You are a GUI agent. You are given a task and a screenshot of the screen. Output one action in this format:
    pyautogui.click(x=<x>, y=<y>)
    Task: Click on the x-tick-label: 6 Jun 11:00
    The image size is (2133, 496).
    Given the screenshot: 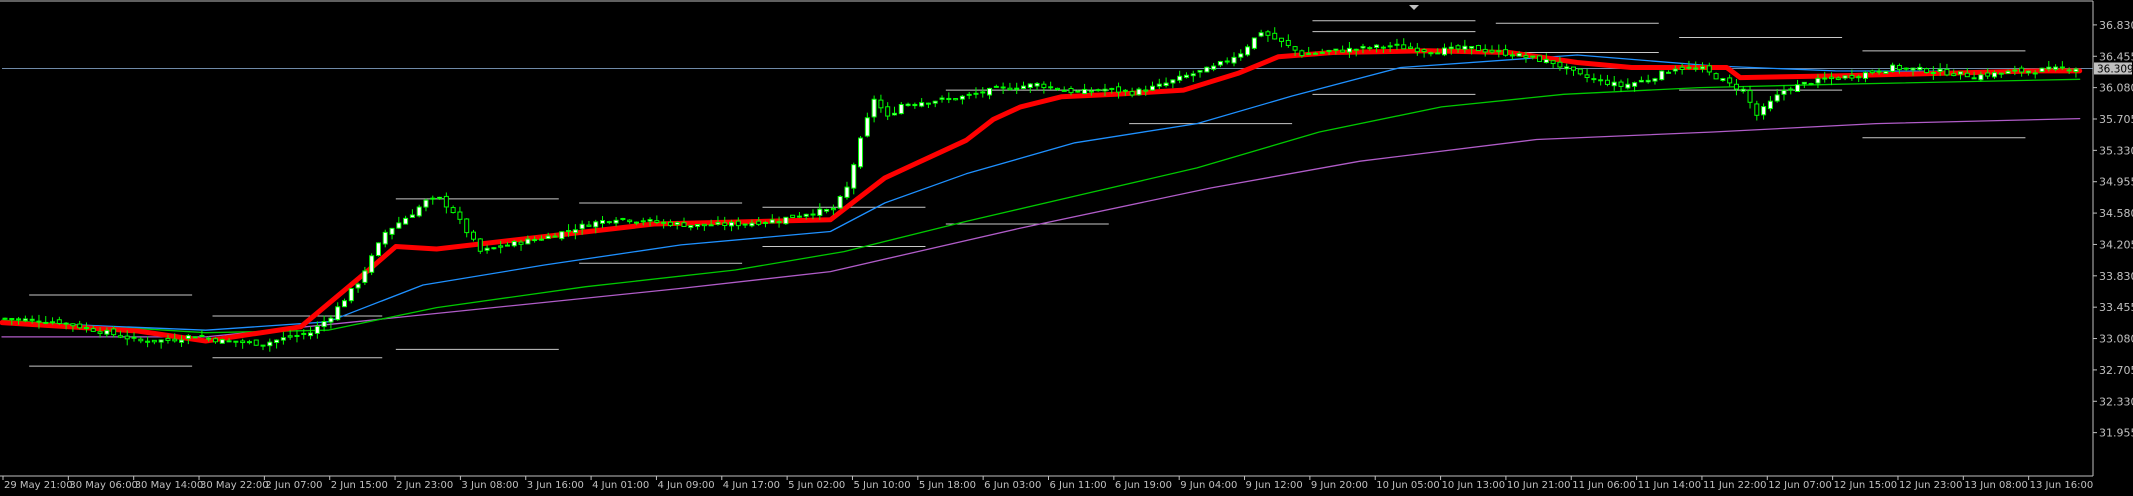 What is the action you would take?
    pyautogui.click(x=1078, y=485)
    